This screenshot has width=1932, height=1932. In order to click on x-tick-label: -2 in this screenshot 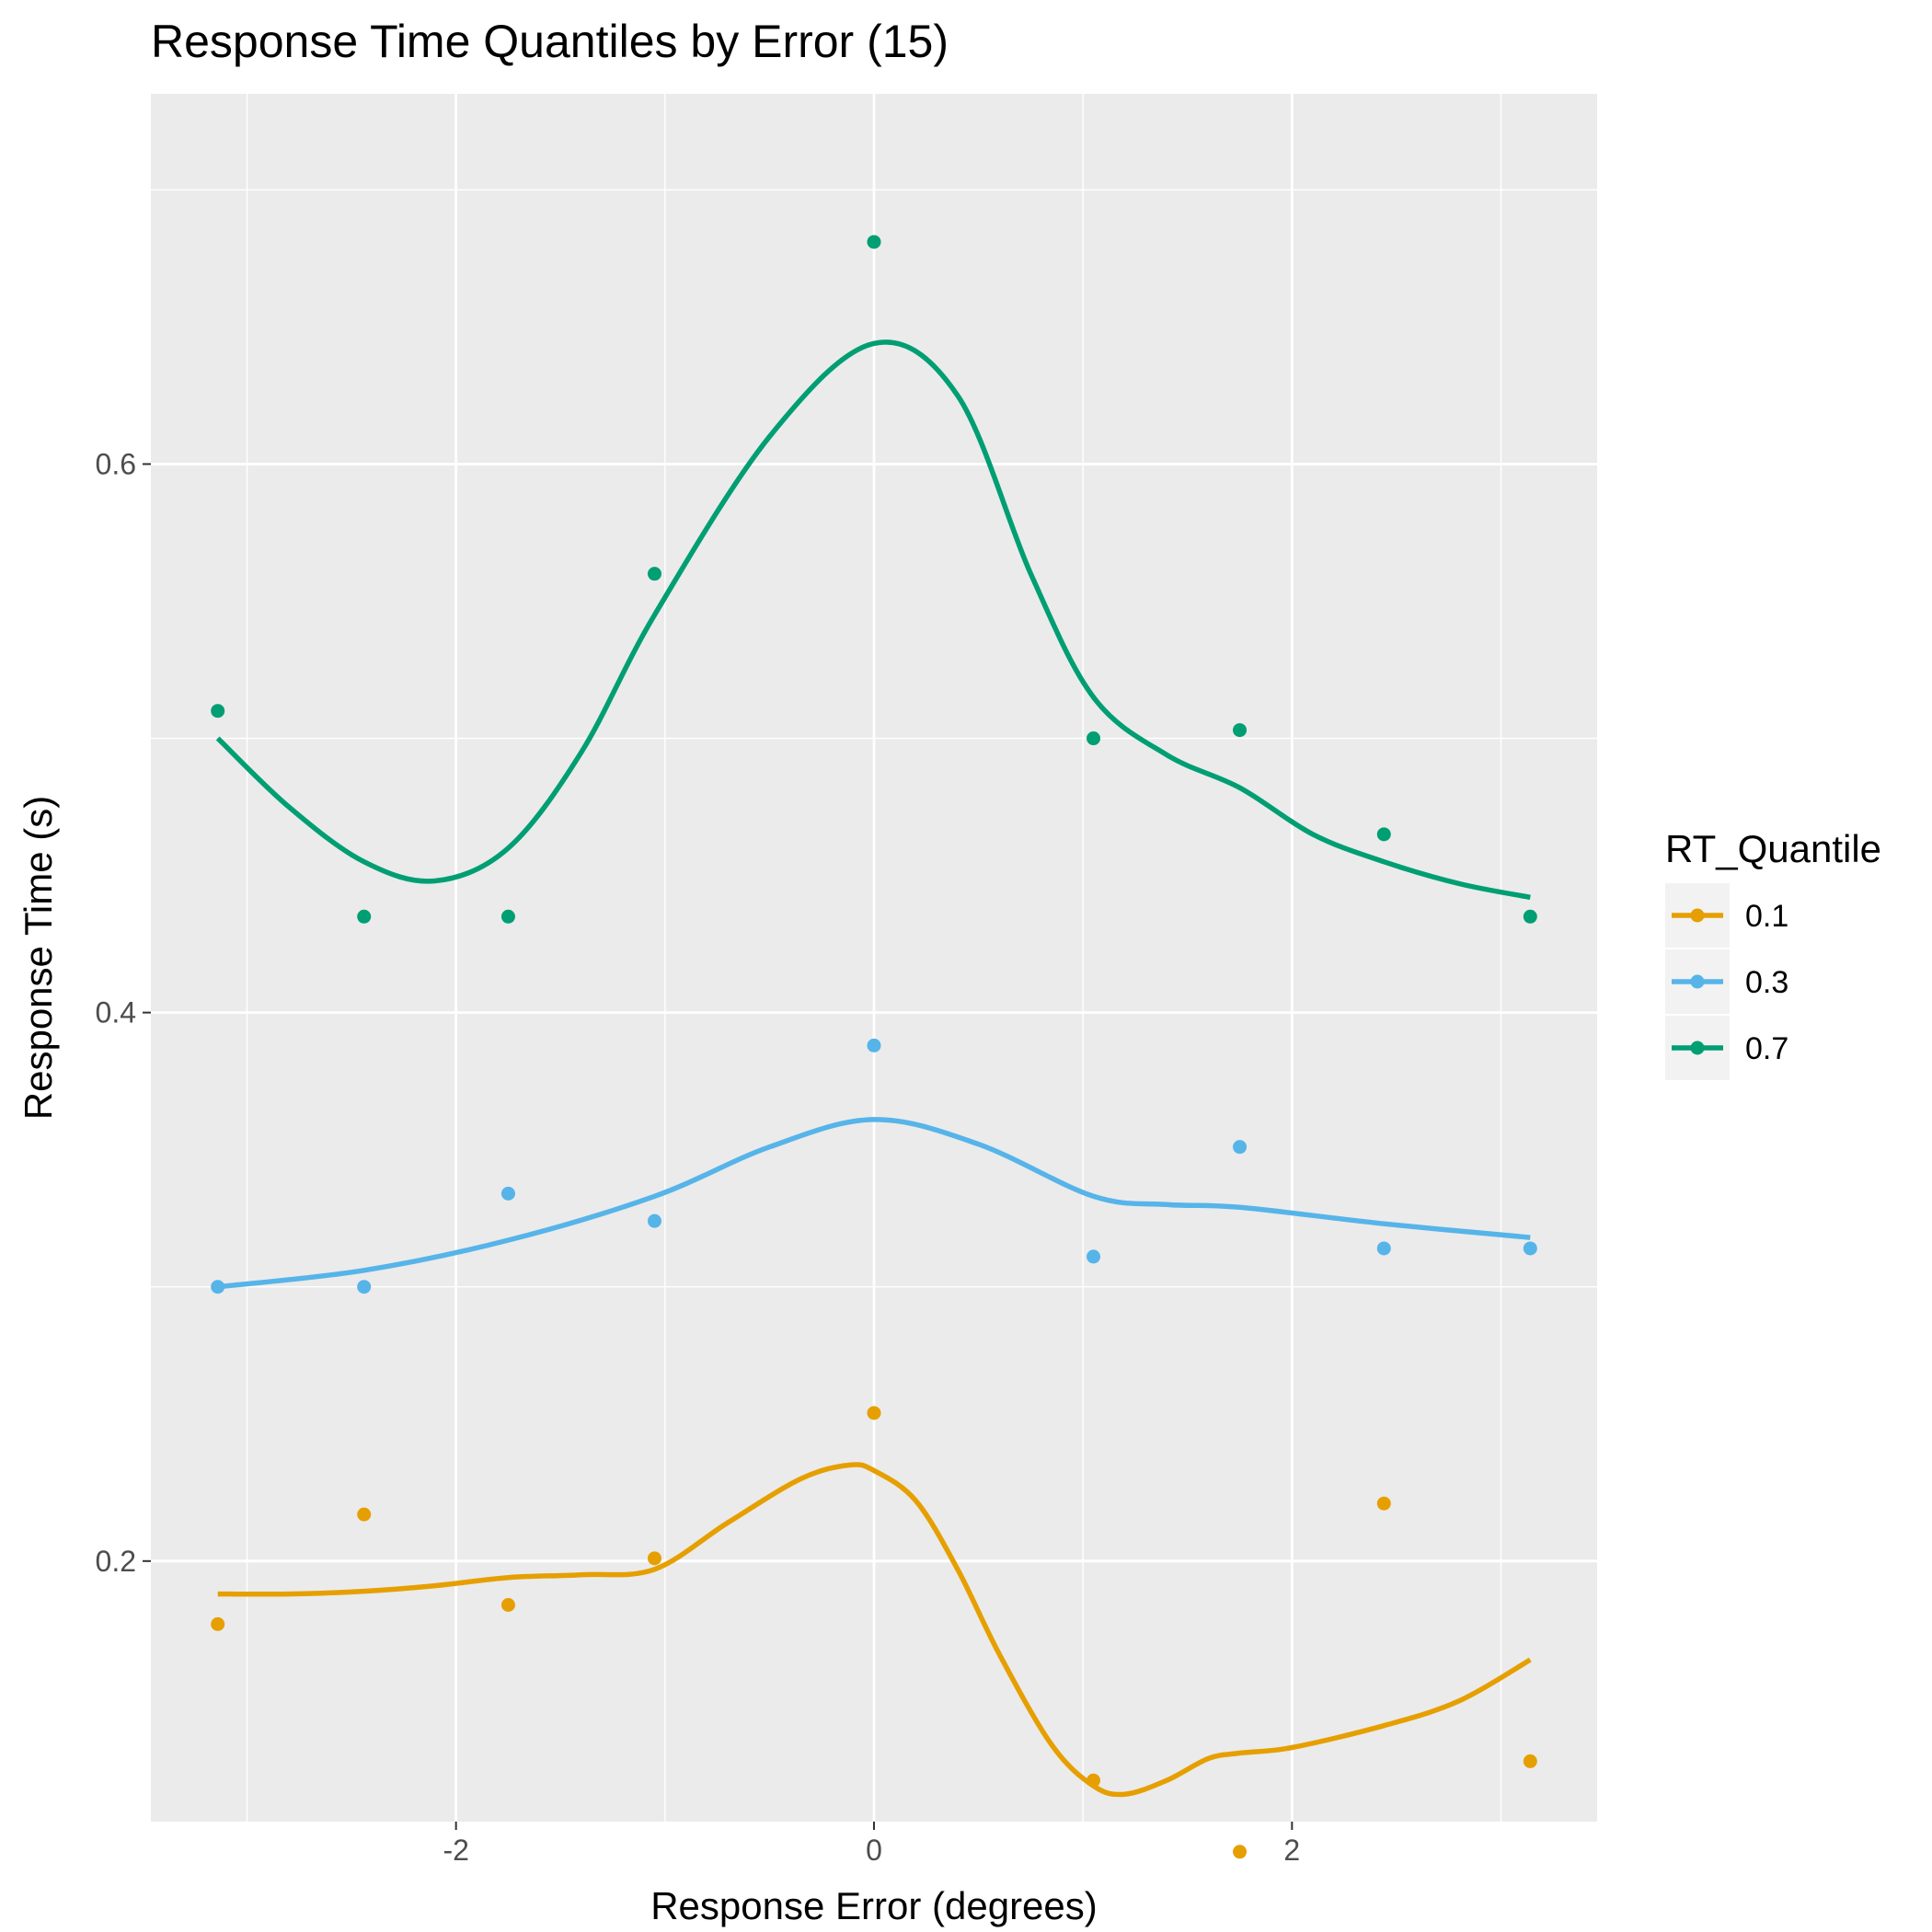, I will do `click(455, 1850)`.